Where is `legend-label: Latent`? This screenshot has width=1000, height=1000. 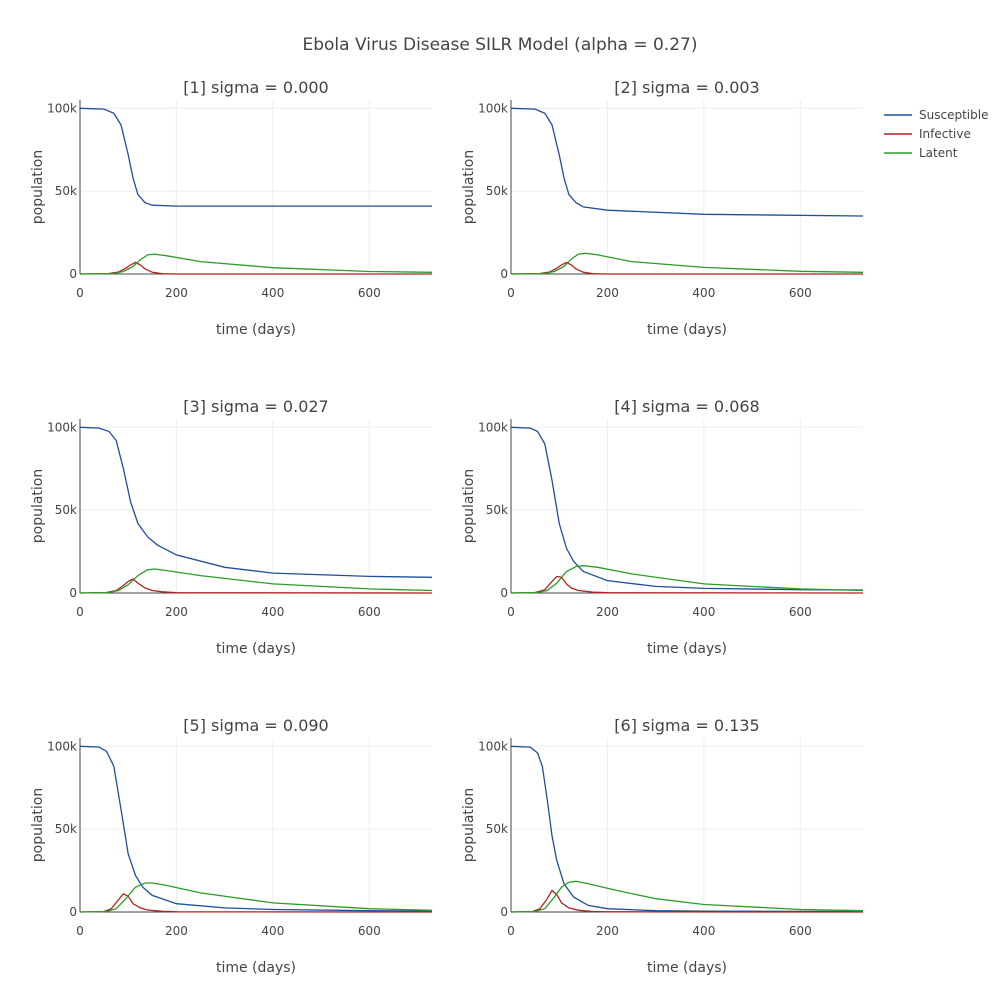
legend-label: Latent is located at coordinates (938, 153).